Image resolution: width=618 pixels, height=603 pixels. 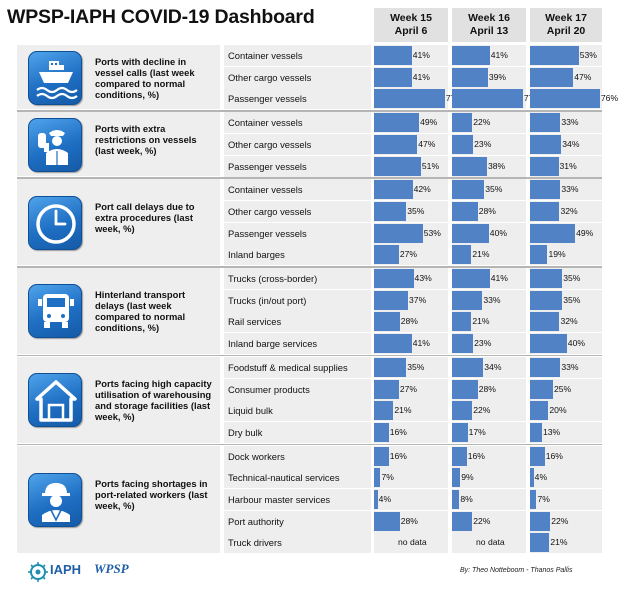 What do you see at coordinates (568, 165) in the screenshot?
I see `data-label: 31%` at bounding box center [568, 165].